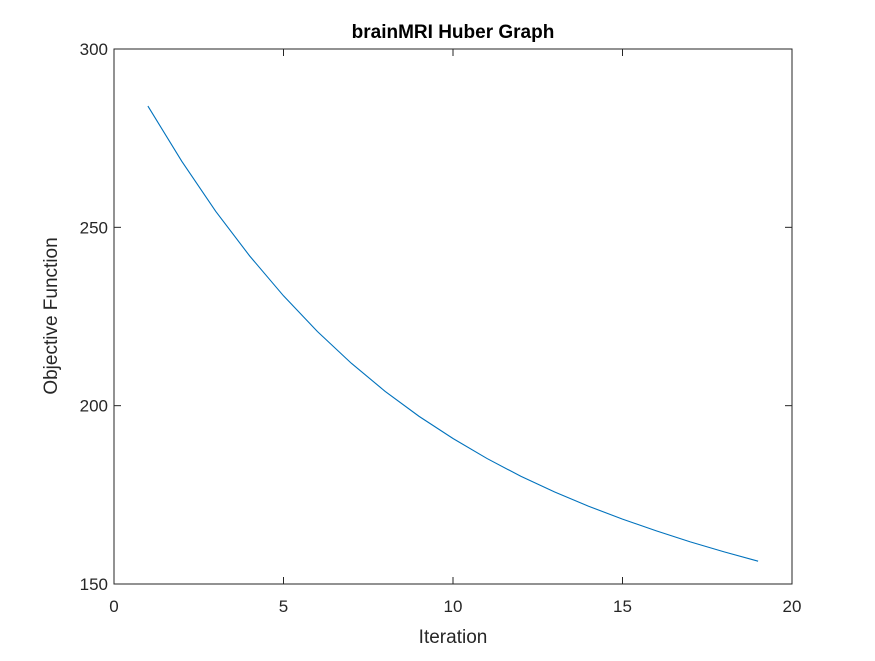 The height and width of the screenshot is (661, 875). Describe the element at coordinates (94, 406) in the screenshot. I see `y-tick-label: 200` at that location.